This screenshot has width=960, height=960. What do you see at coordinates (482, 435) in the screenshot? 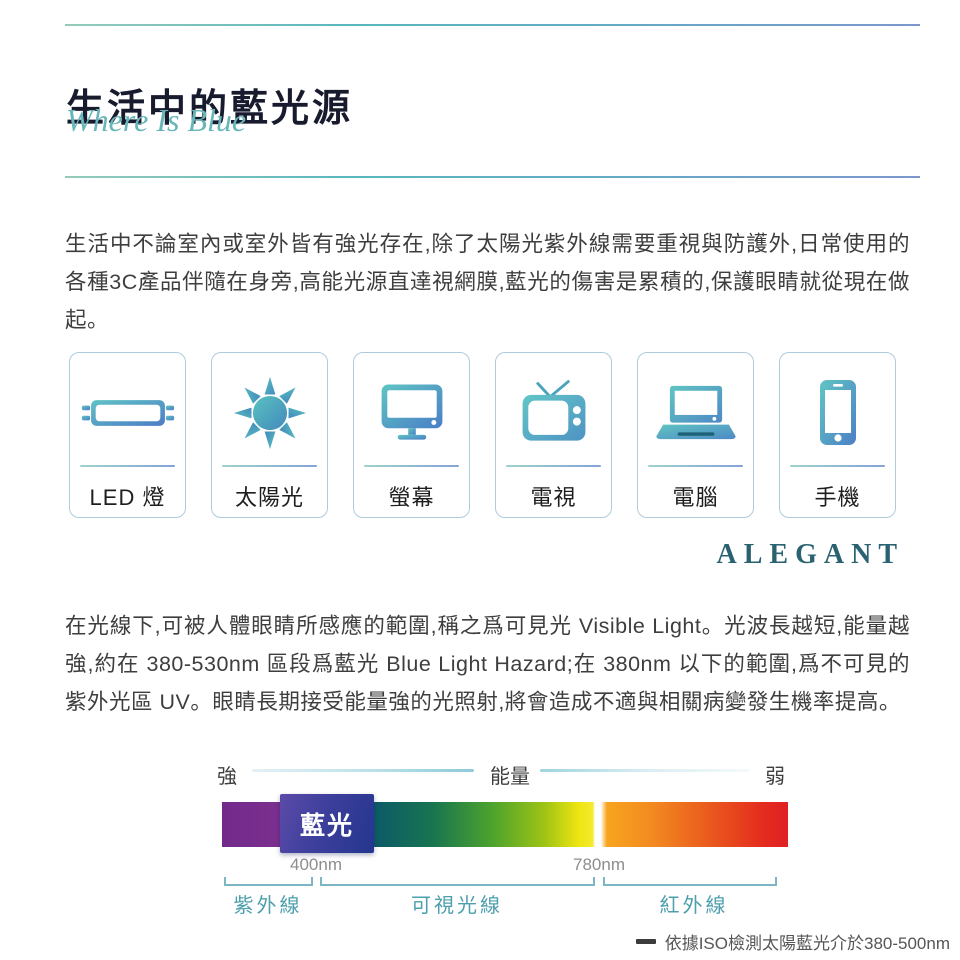
I see `blue-light-source-cards: LED 燈` at bounding box center [482, 435].